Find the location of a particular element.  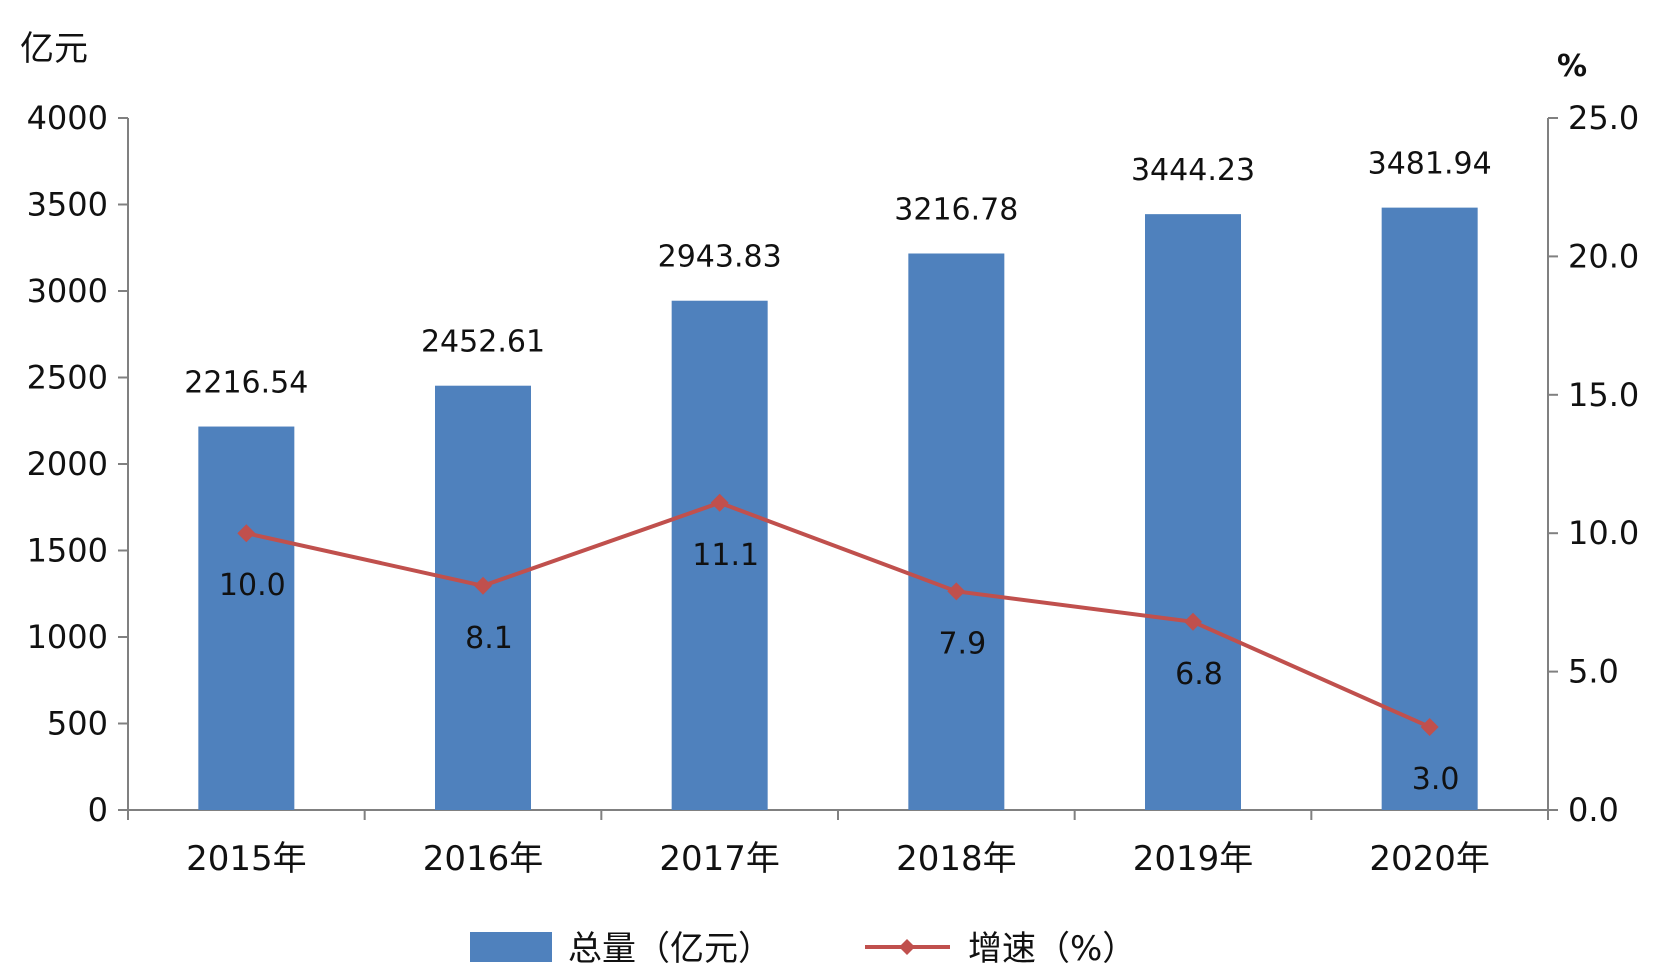

y-left-tick-label: 1500 is located at coordinates (67, 551).